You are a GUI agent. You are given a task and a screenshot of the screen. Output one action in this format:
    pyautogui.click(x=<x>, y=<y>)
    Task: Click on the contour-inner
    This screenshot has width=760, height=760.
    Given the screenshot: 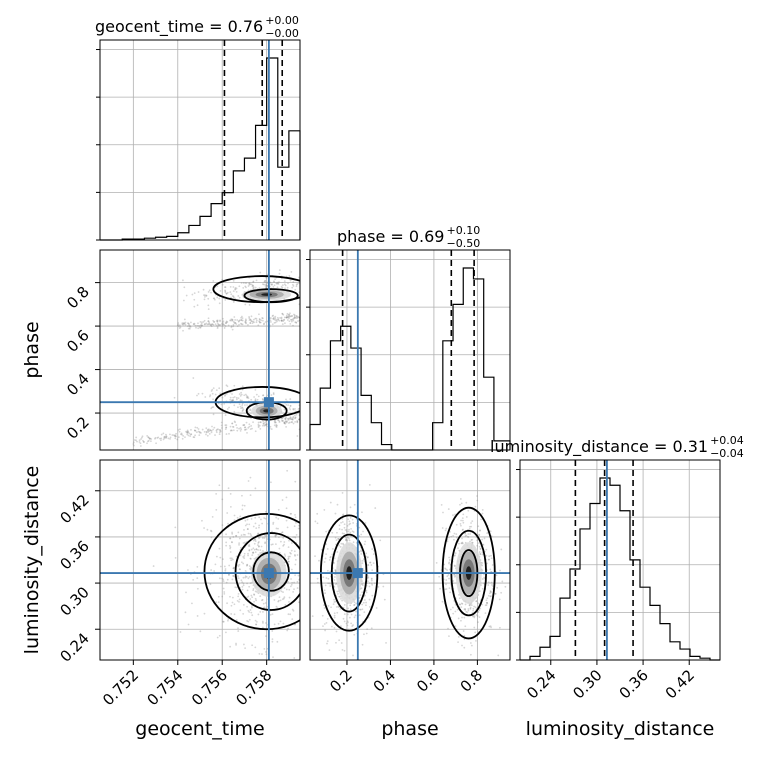 What is the action you would take?
    pyautogui.click(x=271, y=571)
    